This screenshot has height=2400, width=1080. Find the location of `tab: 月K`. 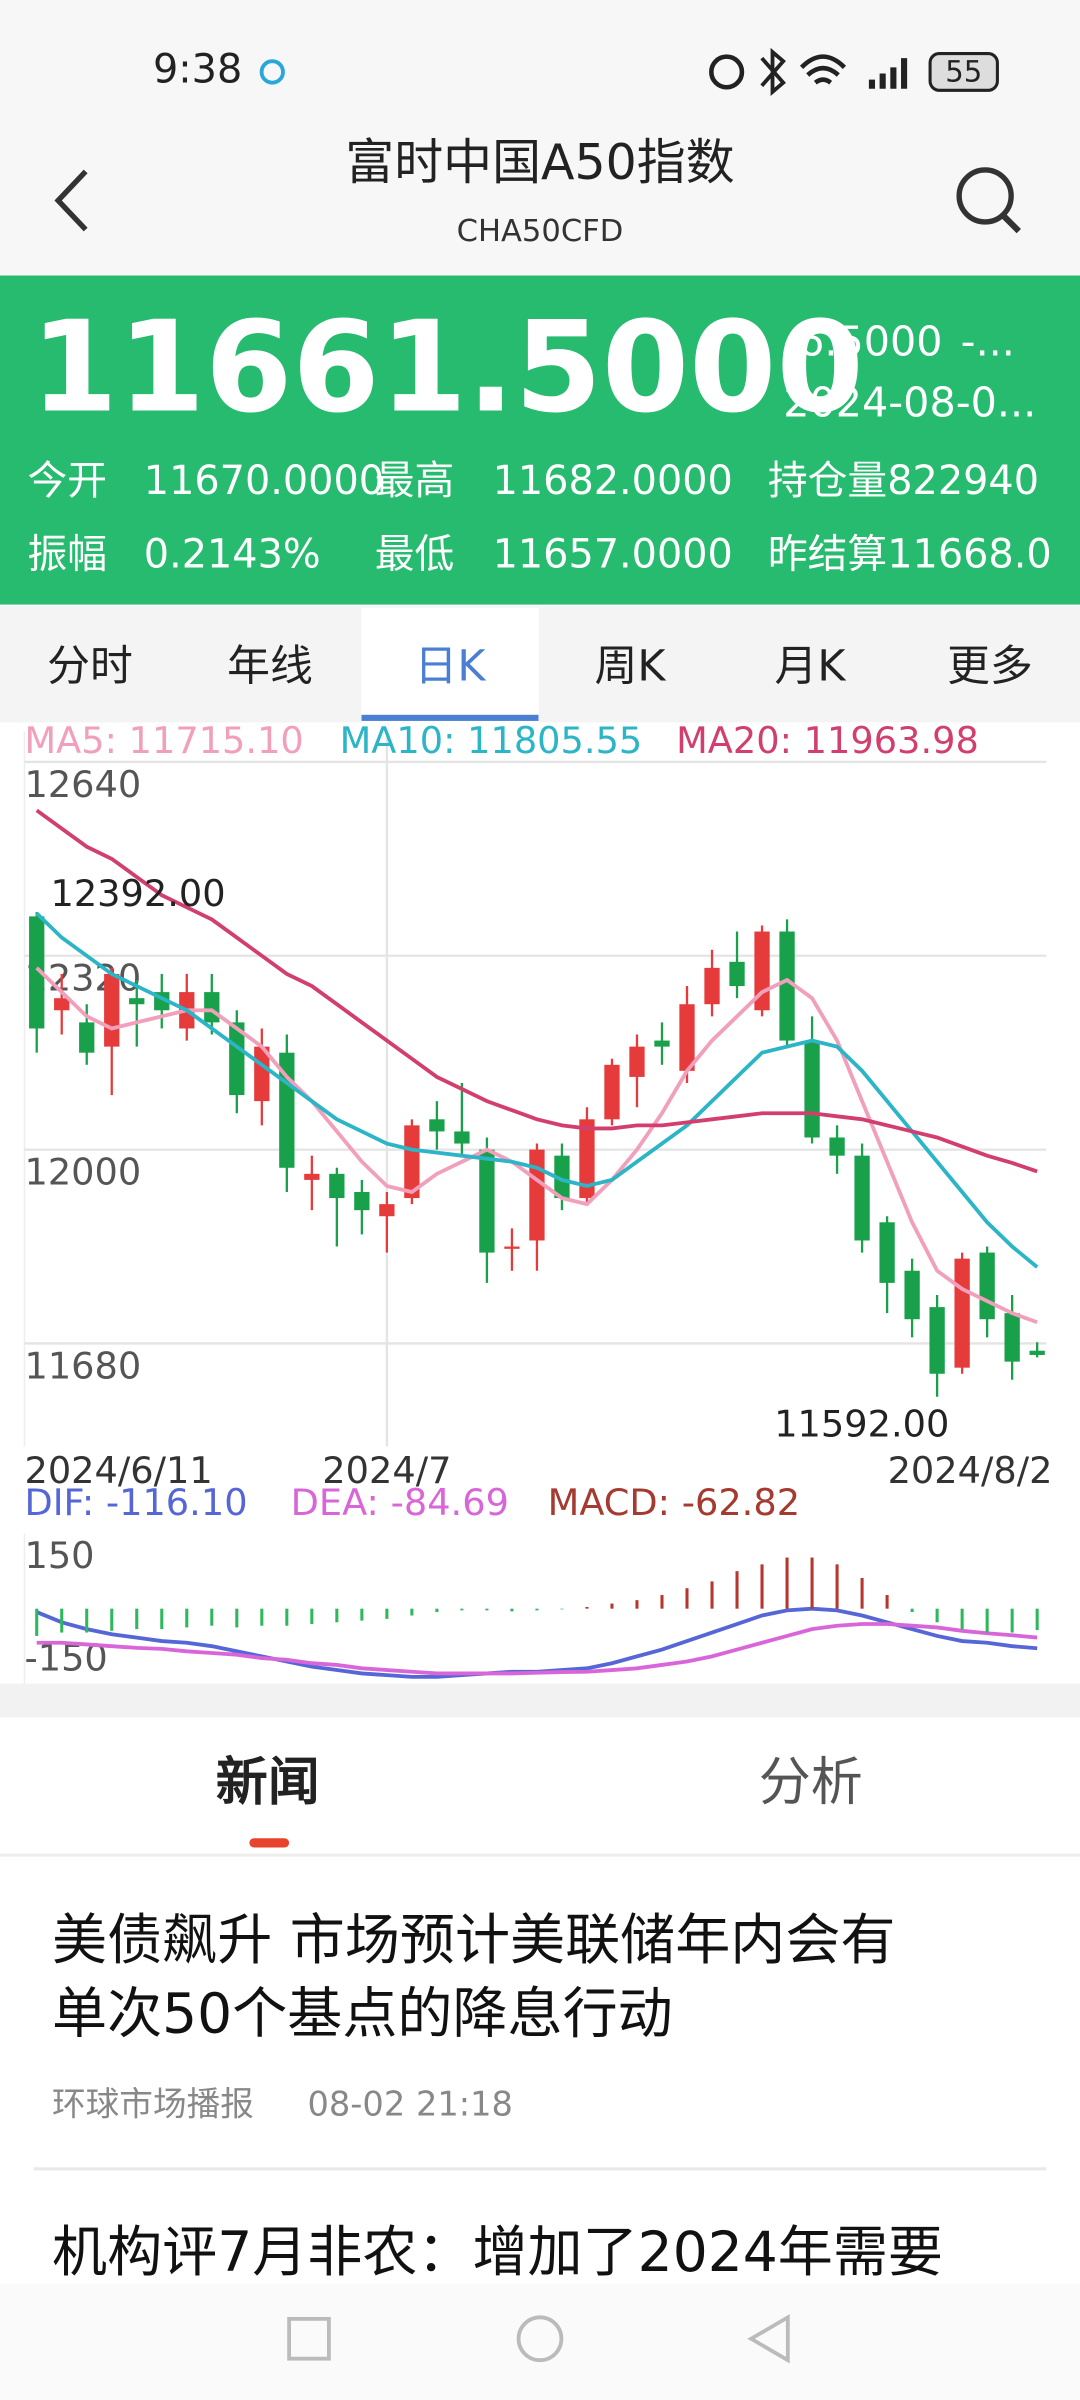

tab: 月K is located at coordinates (811, 666).